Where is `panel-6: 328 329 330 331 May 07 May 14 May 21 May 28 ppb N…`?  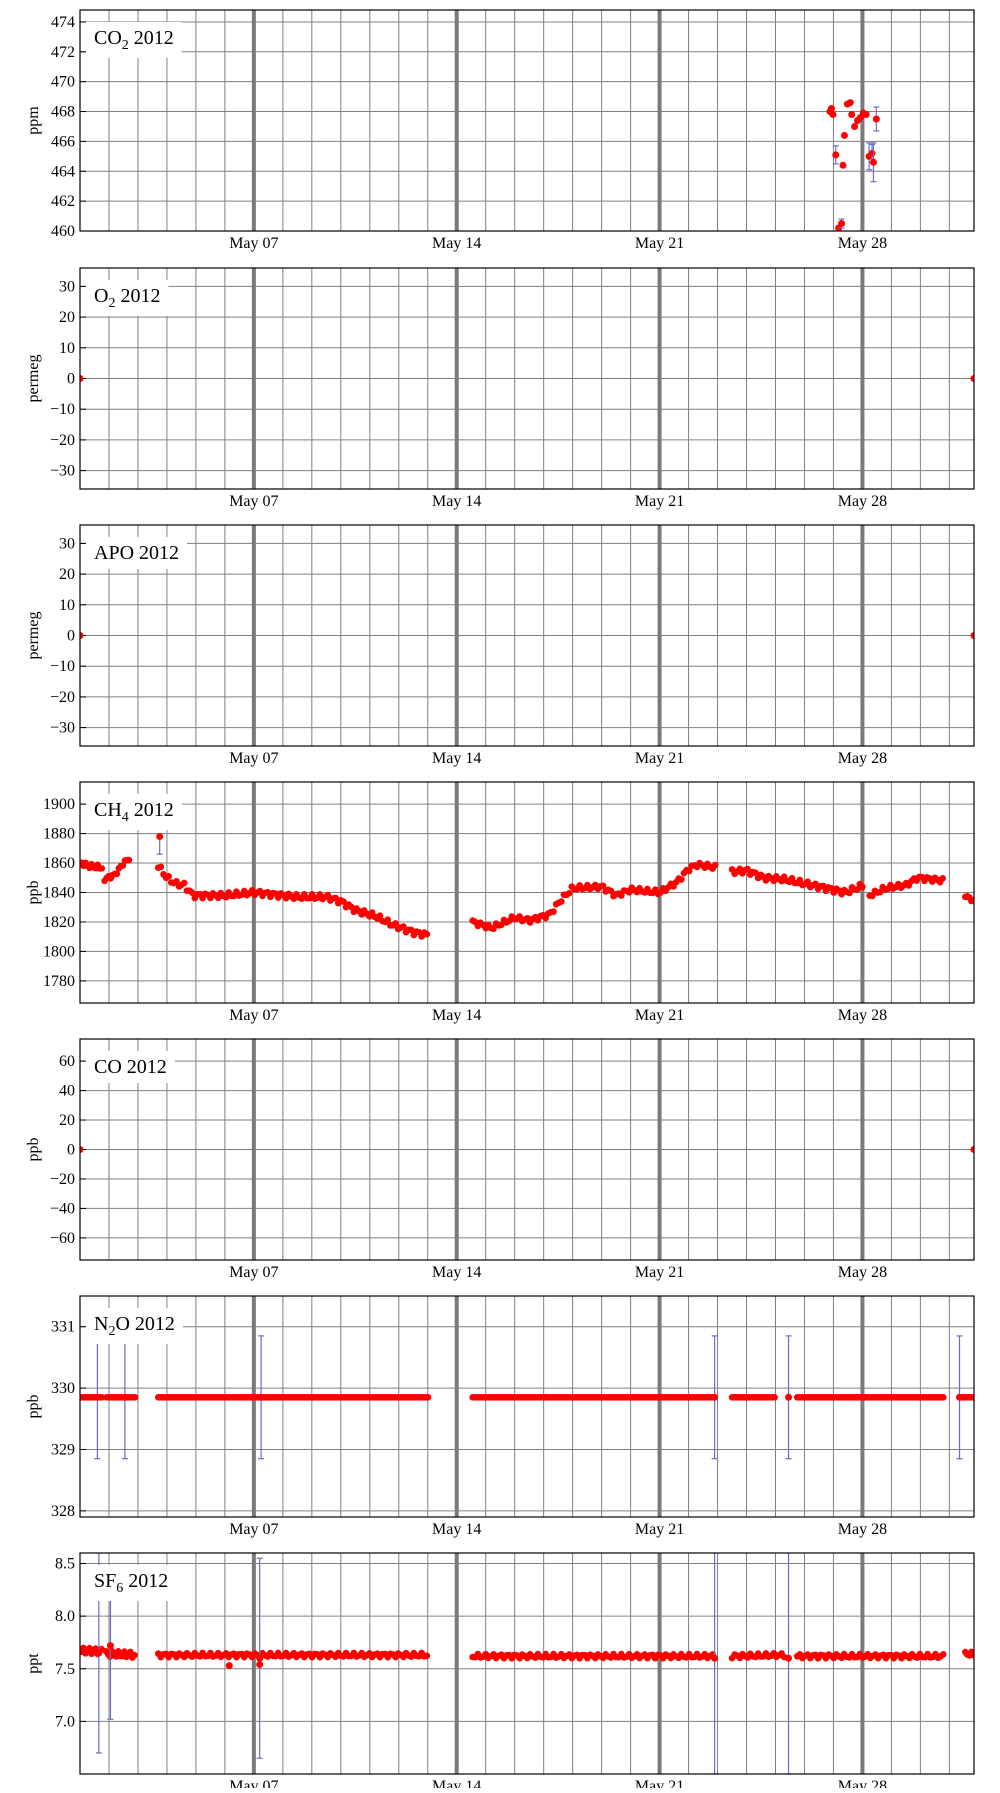
panel-6: 328 329 330 331 May 07 May 14 May 21 May 28 ppb N… is located at coordinates (500, 1416).